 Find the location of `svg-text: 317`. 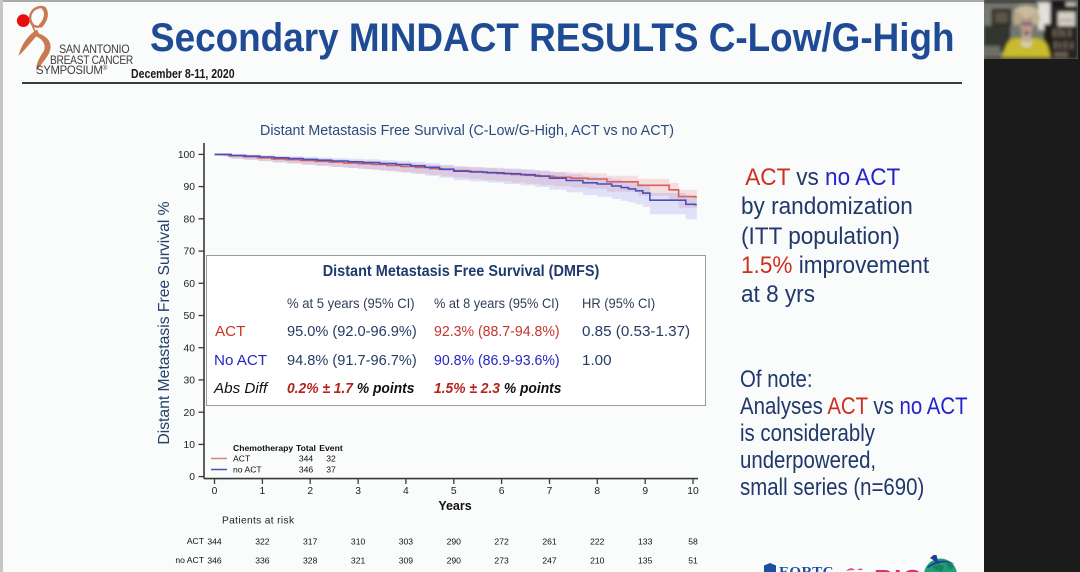

svg-text: 317 is located at coordinates (310, 542).